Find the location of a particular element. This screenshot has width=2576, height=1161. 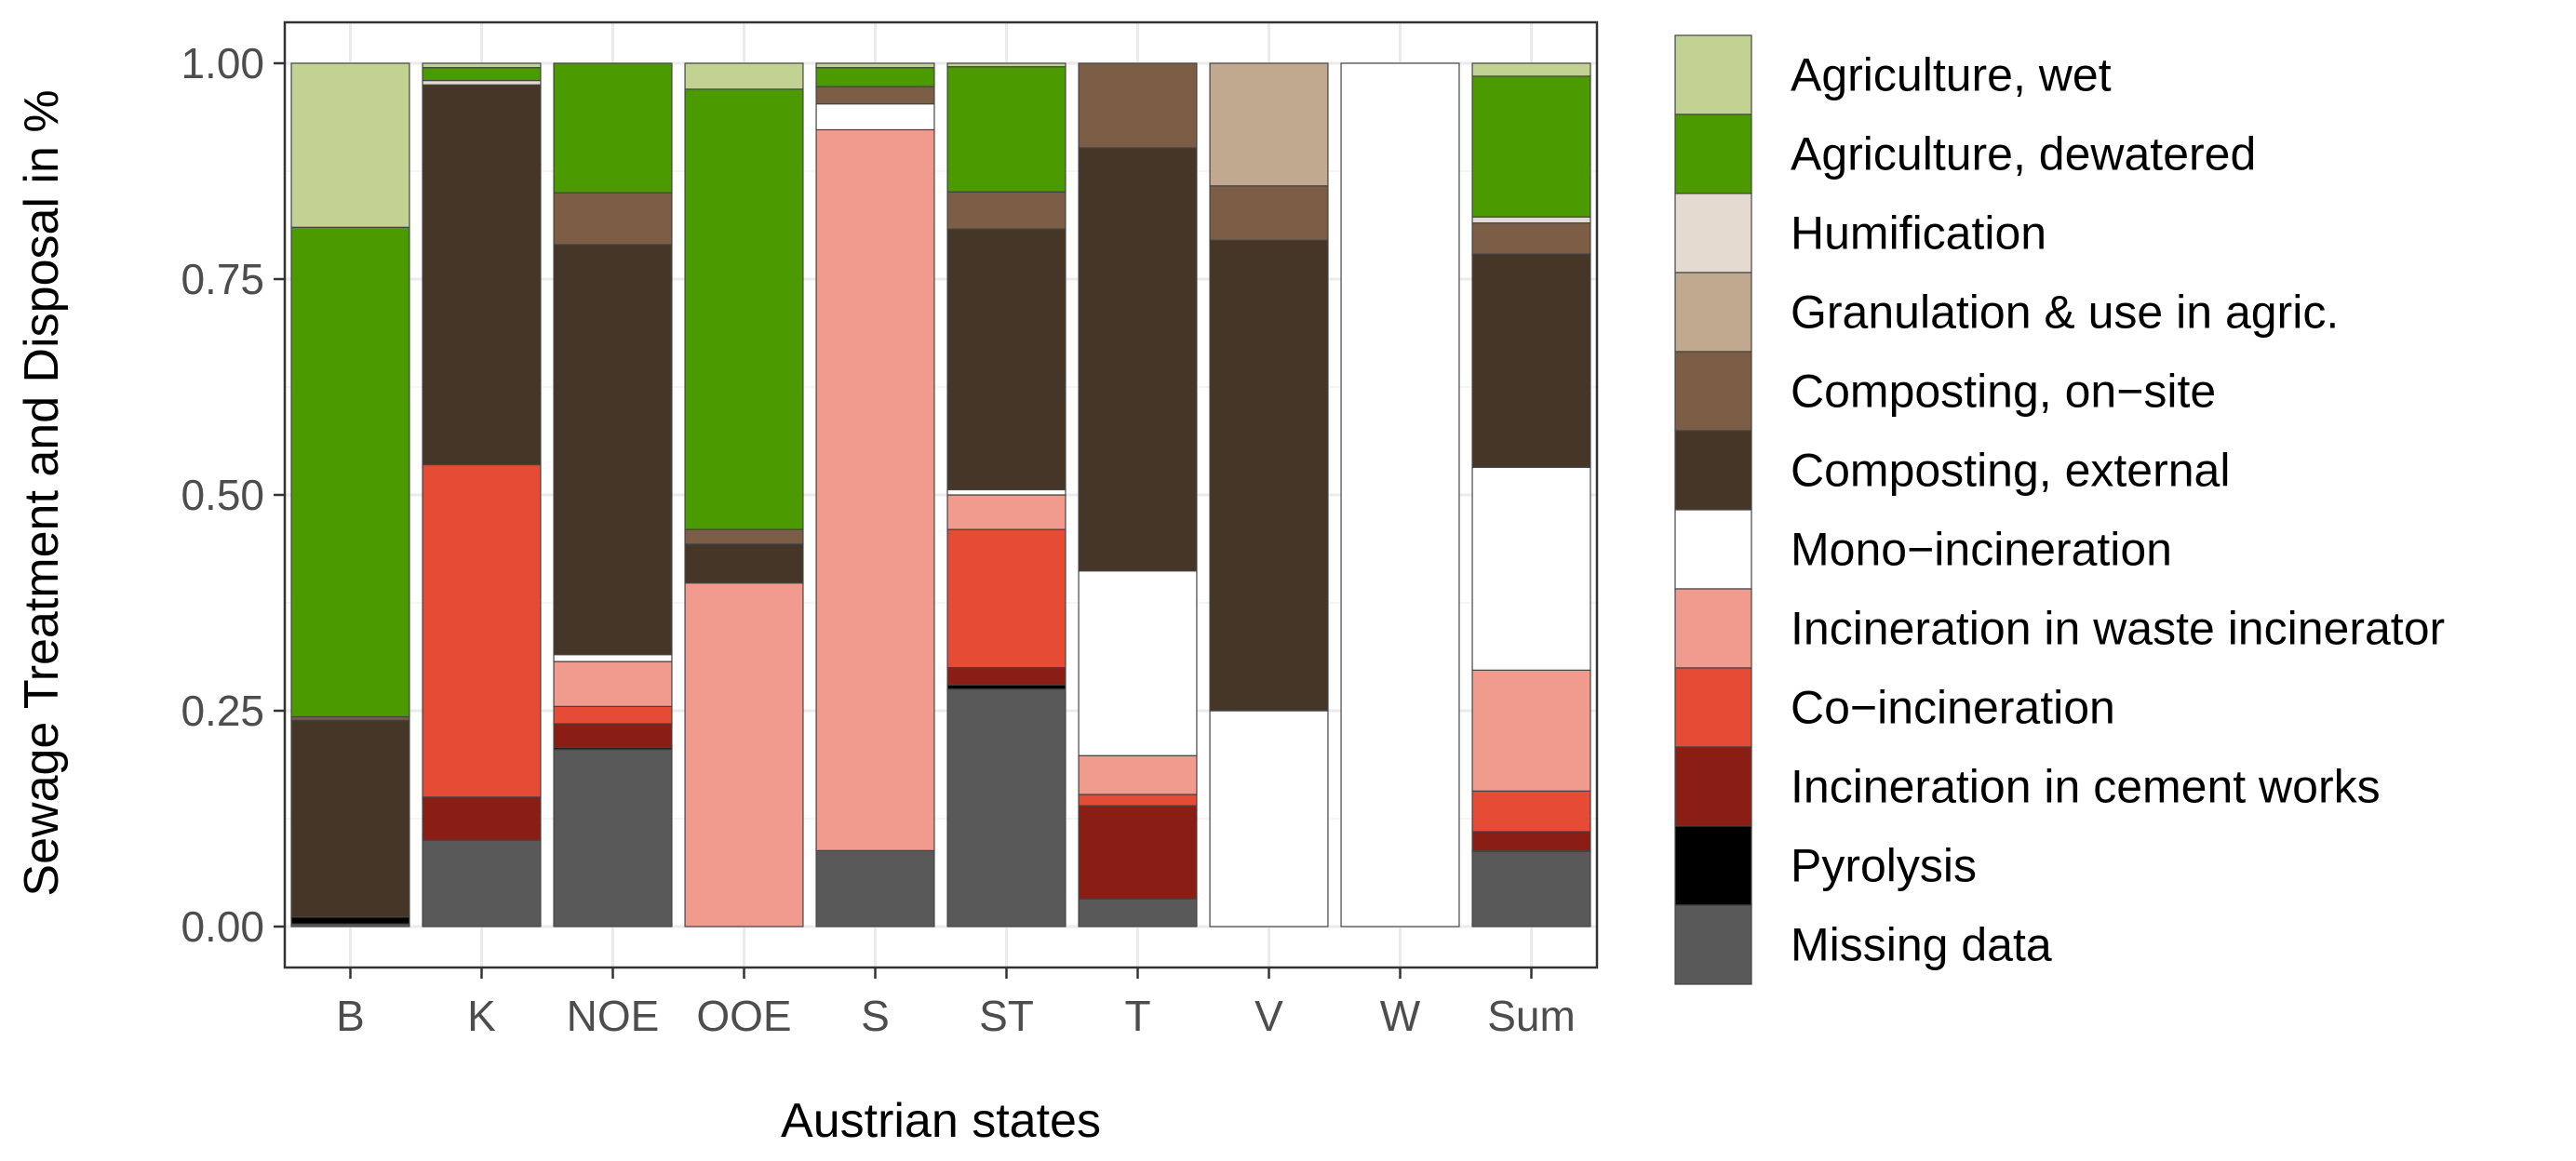

x-tick-label: T is located at coordinates (1137, 1016).